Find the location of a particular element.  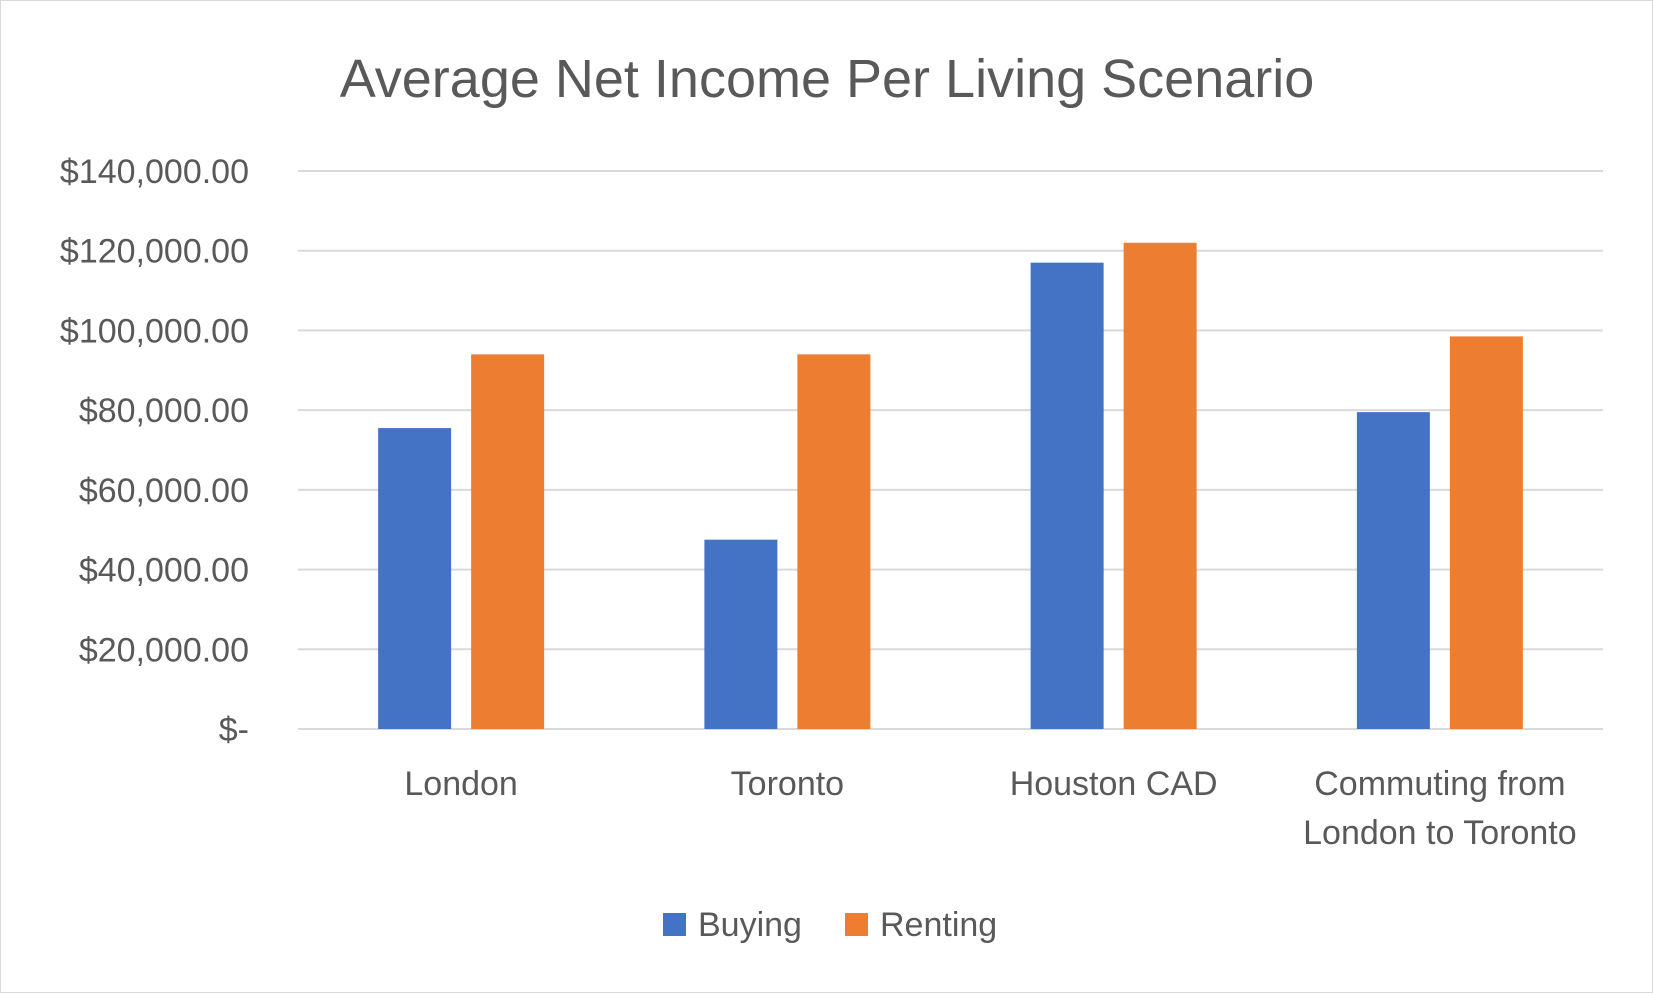

x-category-label-line: London to Toronto is located at coordinates (1440, 833).